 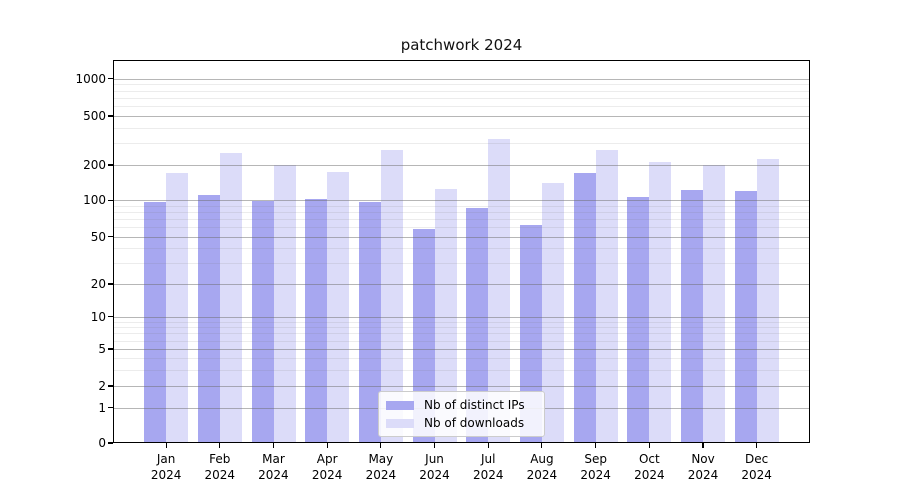 I want to click on bar-downloads-jan, so click(x=177, y=307).